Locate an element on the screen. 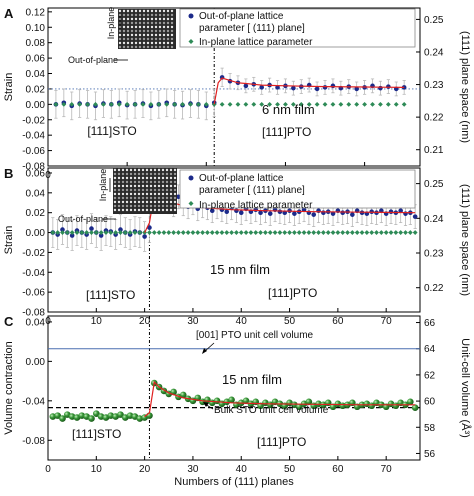 This screenshot has height=496, width=474. x-tick-label: 10 is located at coordinates (97, 321).